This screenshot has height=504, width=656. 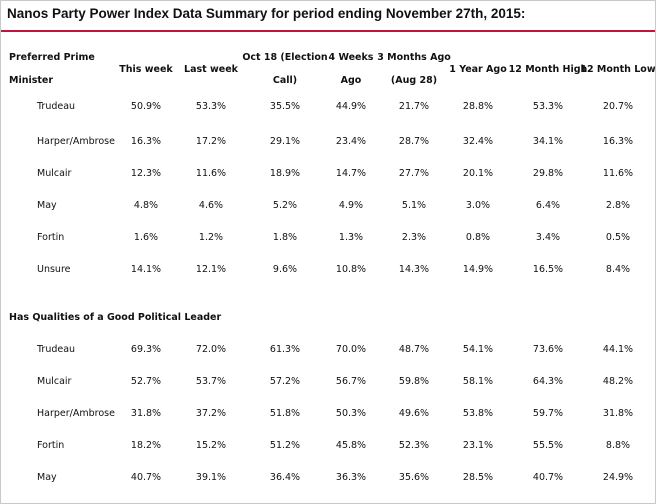 I want to click on row-label: Unsure, so click(x=54, y=269).